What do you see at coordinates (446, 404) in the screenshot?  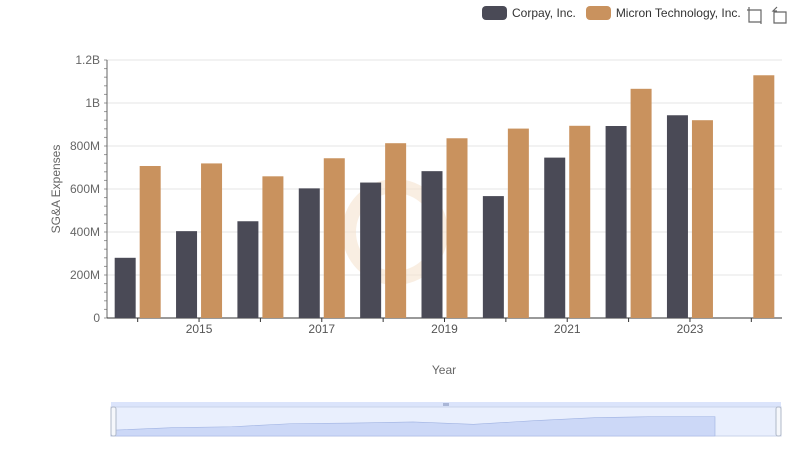 I see `datazoom-drag-icon` at bounding box center [446, 404].